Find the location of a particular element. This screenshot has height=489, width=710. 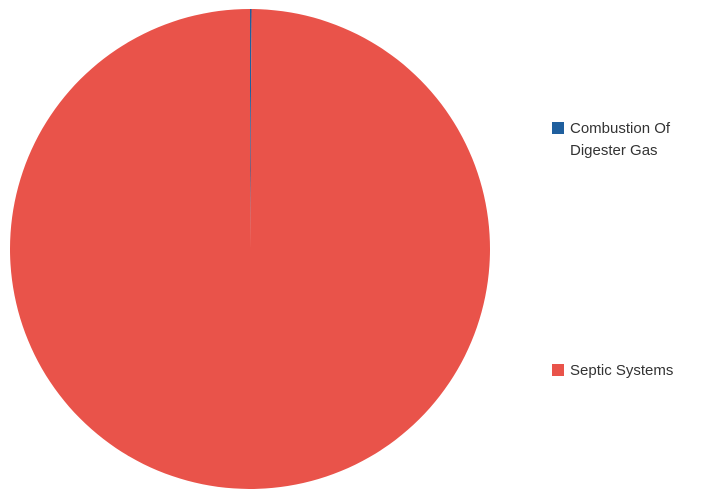

legend-item-septic-systems: Septic Systems is located at coordinates (631, 371).